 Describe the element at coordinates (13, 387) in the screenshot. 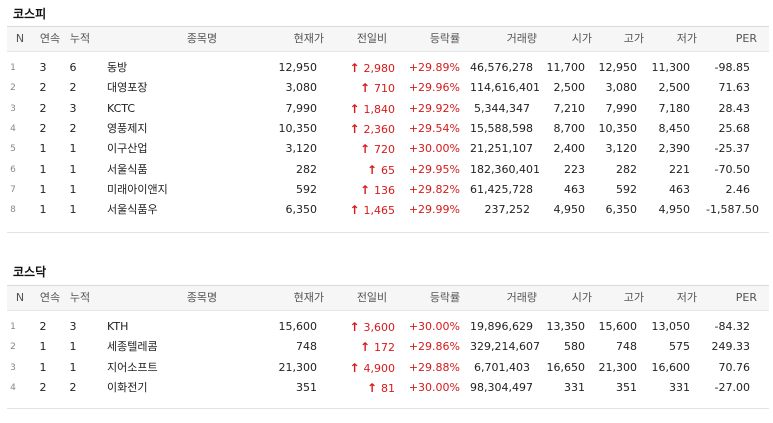

I see `cell-n: 4` at that location.